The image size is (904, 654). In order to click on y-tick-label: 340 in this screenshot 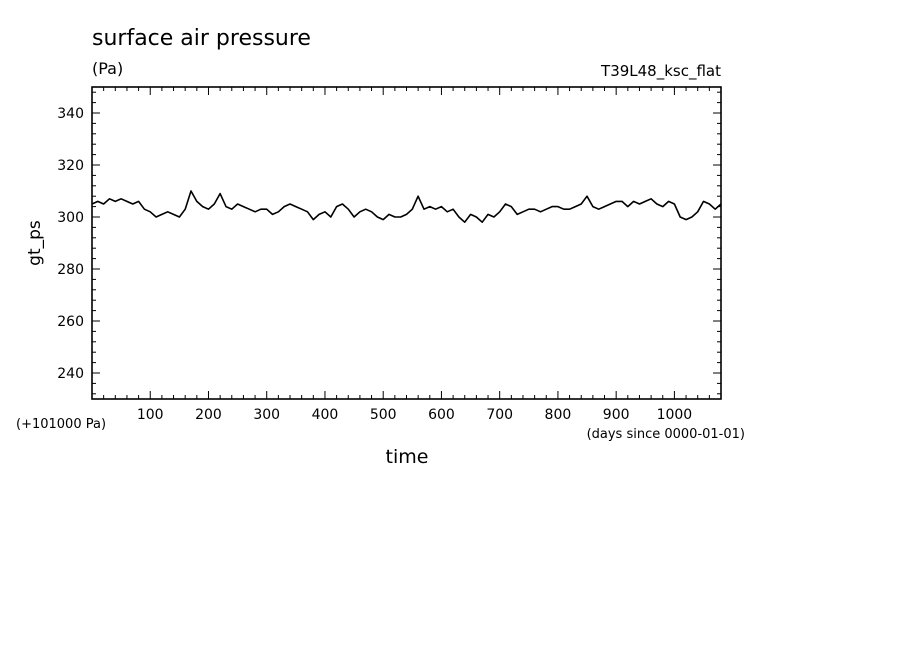, I will do `click(70, 114)`.